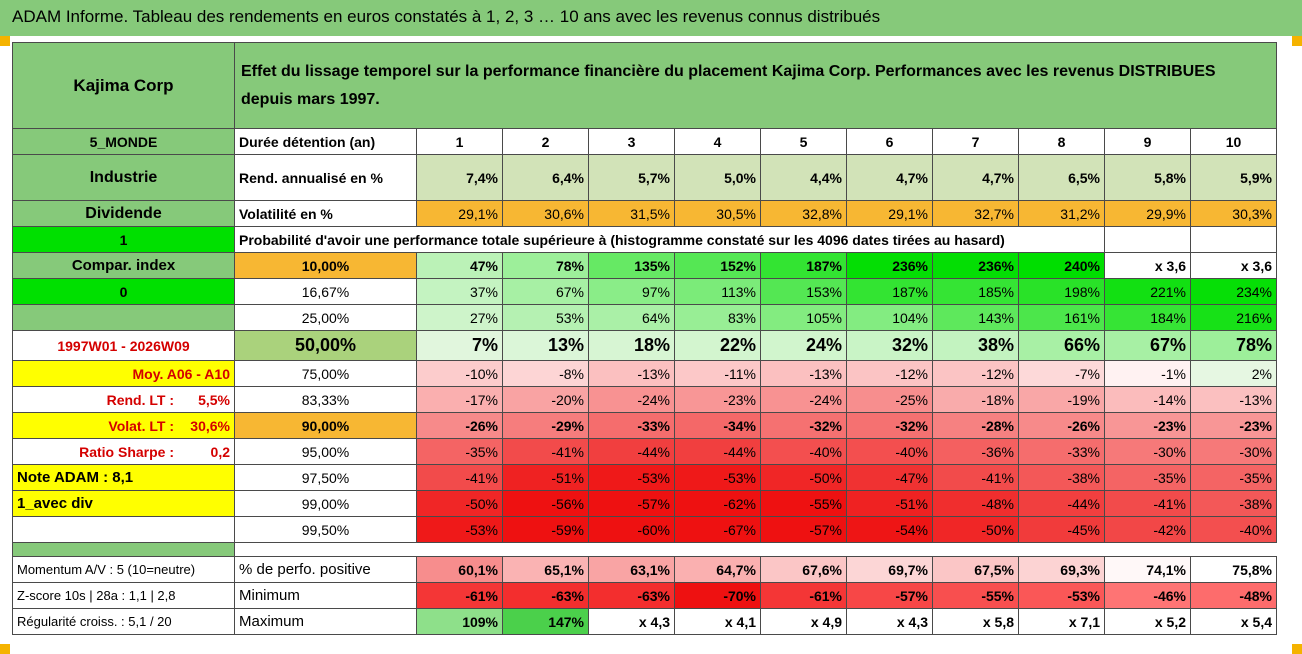  I want to click on quantile-value-cell: -60%, so click(631, 529).